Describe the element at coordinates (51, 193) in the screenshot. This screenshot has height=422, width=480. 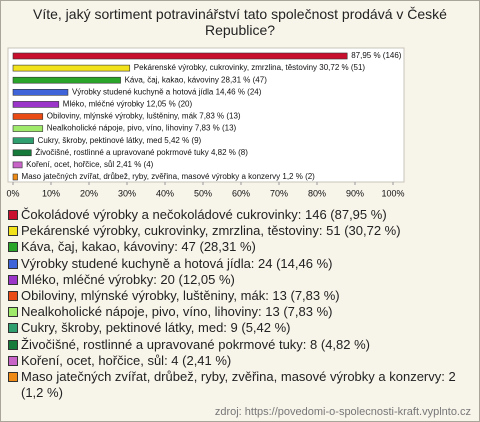
I see `x-tick-label: 10%` at that location.